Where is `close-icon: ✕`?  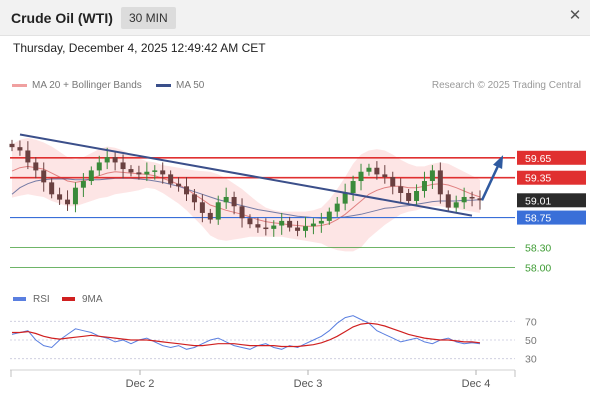
close-icon: ✕ is located at coordinates (575, 15).